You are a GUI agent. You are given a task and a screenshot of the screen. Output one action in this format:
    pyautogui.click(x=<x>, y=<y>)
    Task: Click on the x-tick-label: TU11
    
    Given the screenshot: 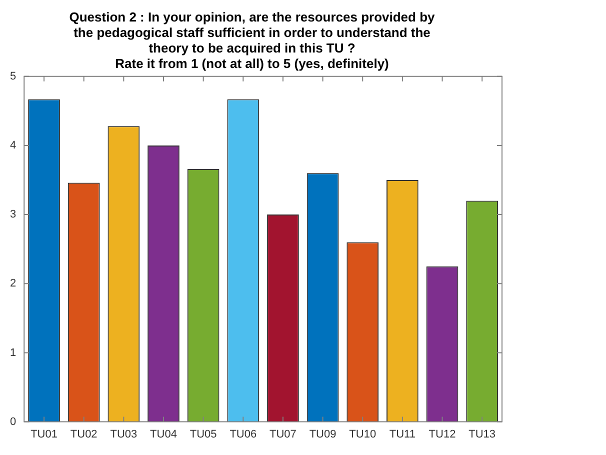 What is the action you would take?
    pyautogui.click(x=402, y=434)
    